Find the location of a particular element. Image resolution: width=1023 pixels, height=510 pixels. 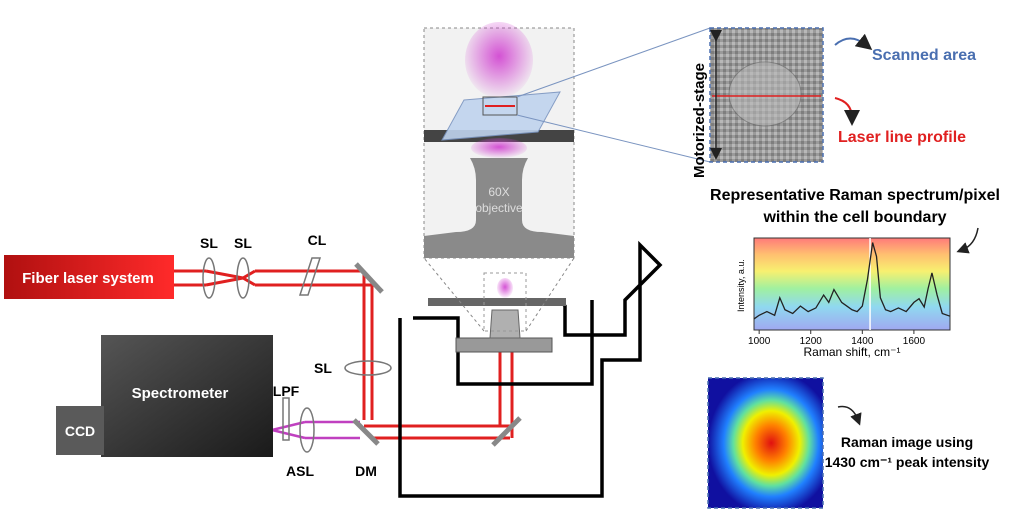

laser-beam-path is located at coordinates (344, 354).